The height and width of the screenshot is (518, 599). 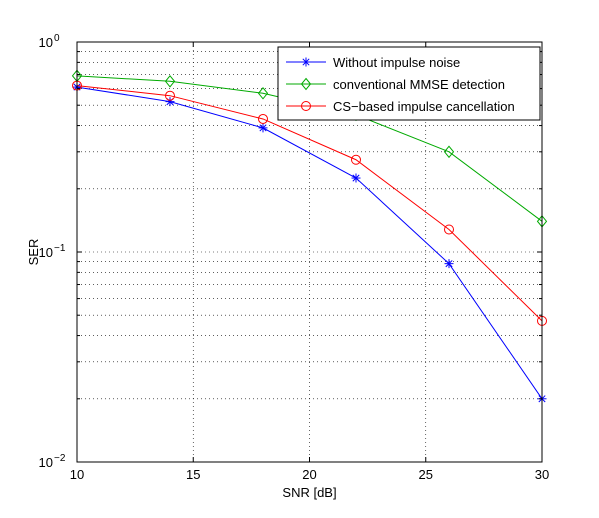 I want to click on legend-label: CS−based impulse cancellation, so click(x=424, y=106).